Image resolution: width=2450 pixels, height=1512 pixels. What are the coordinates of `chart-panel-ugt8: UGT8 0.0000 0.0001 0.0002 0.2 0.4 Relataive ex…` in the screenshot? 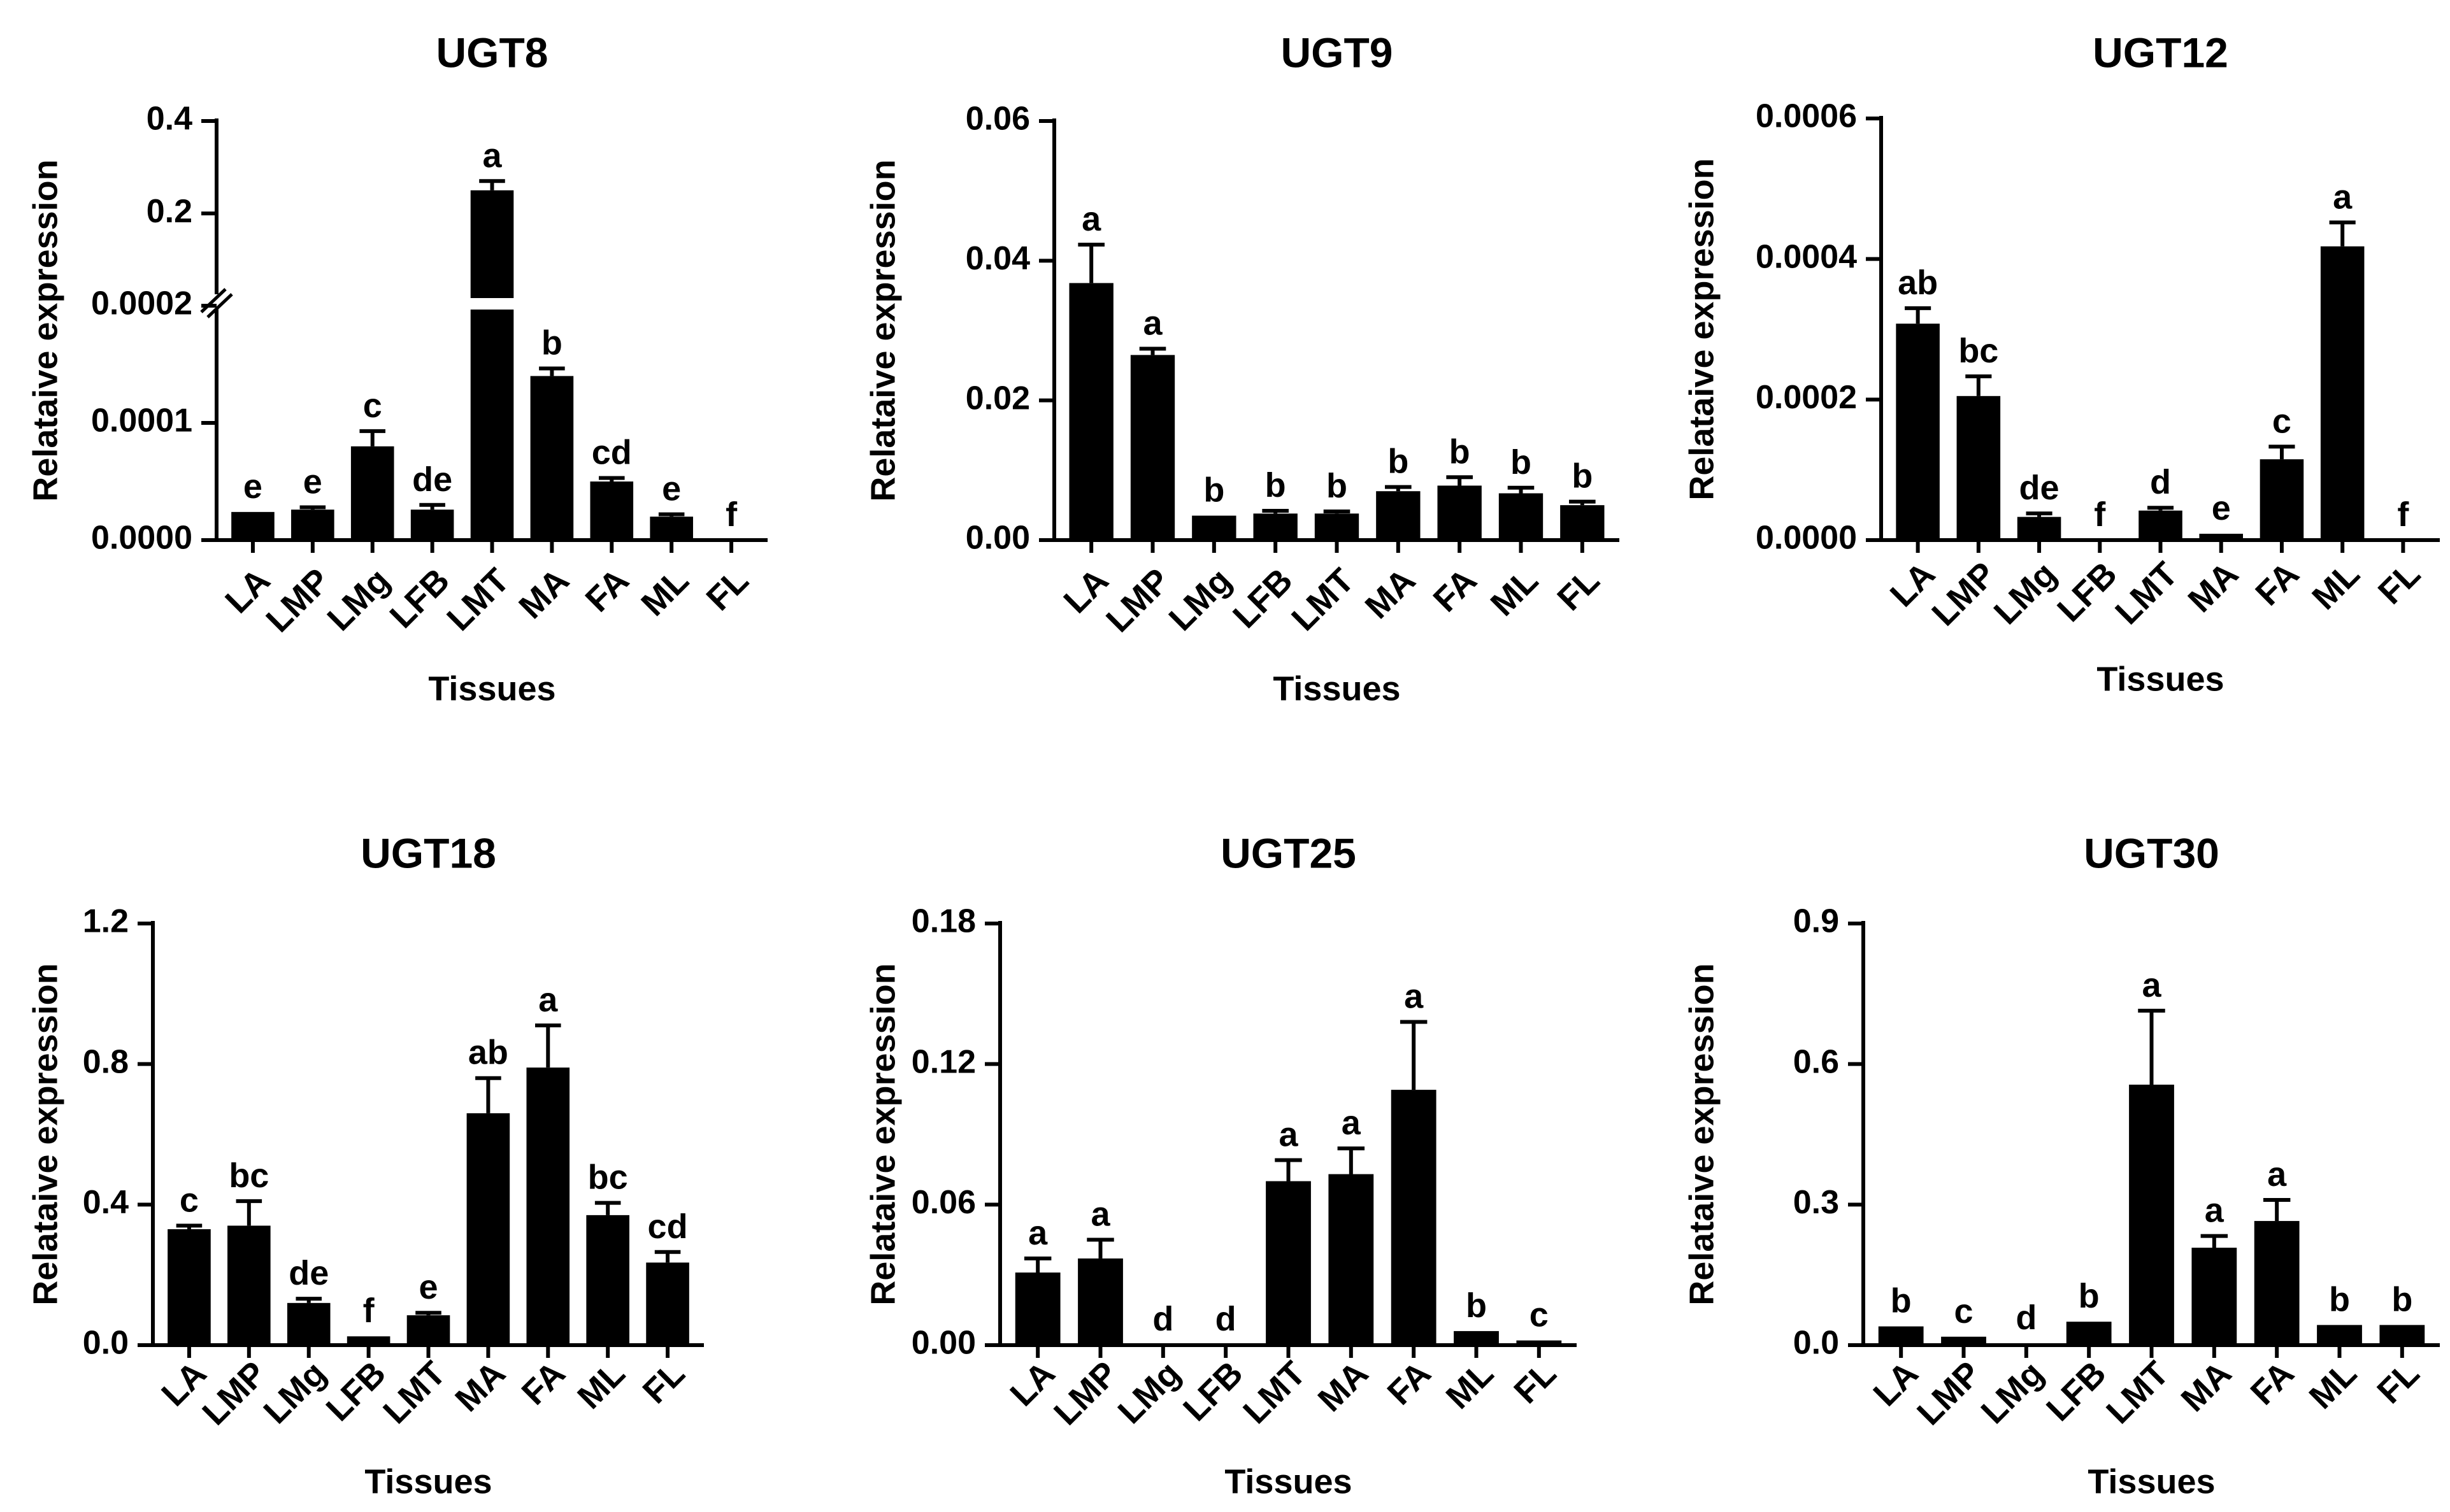 It's located at (397, 368).